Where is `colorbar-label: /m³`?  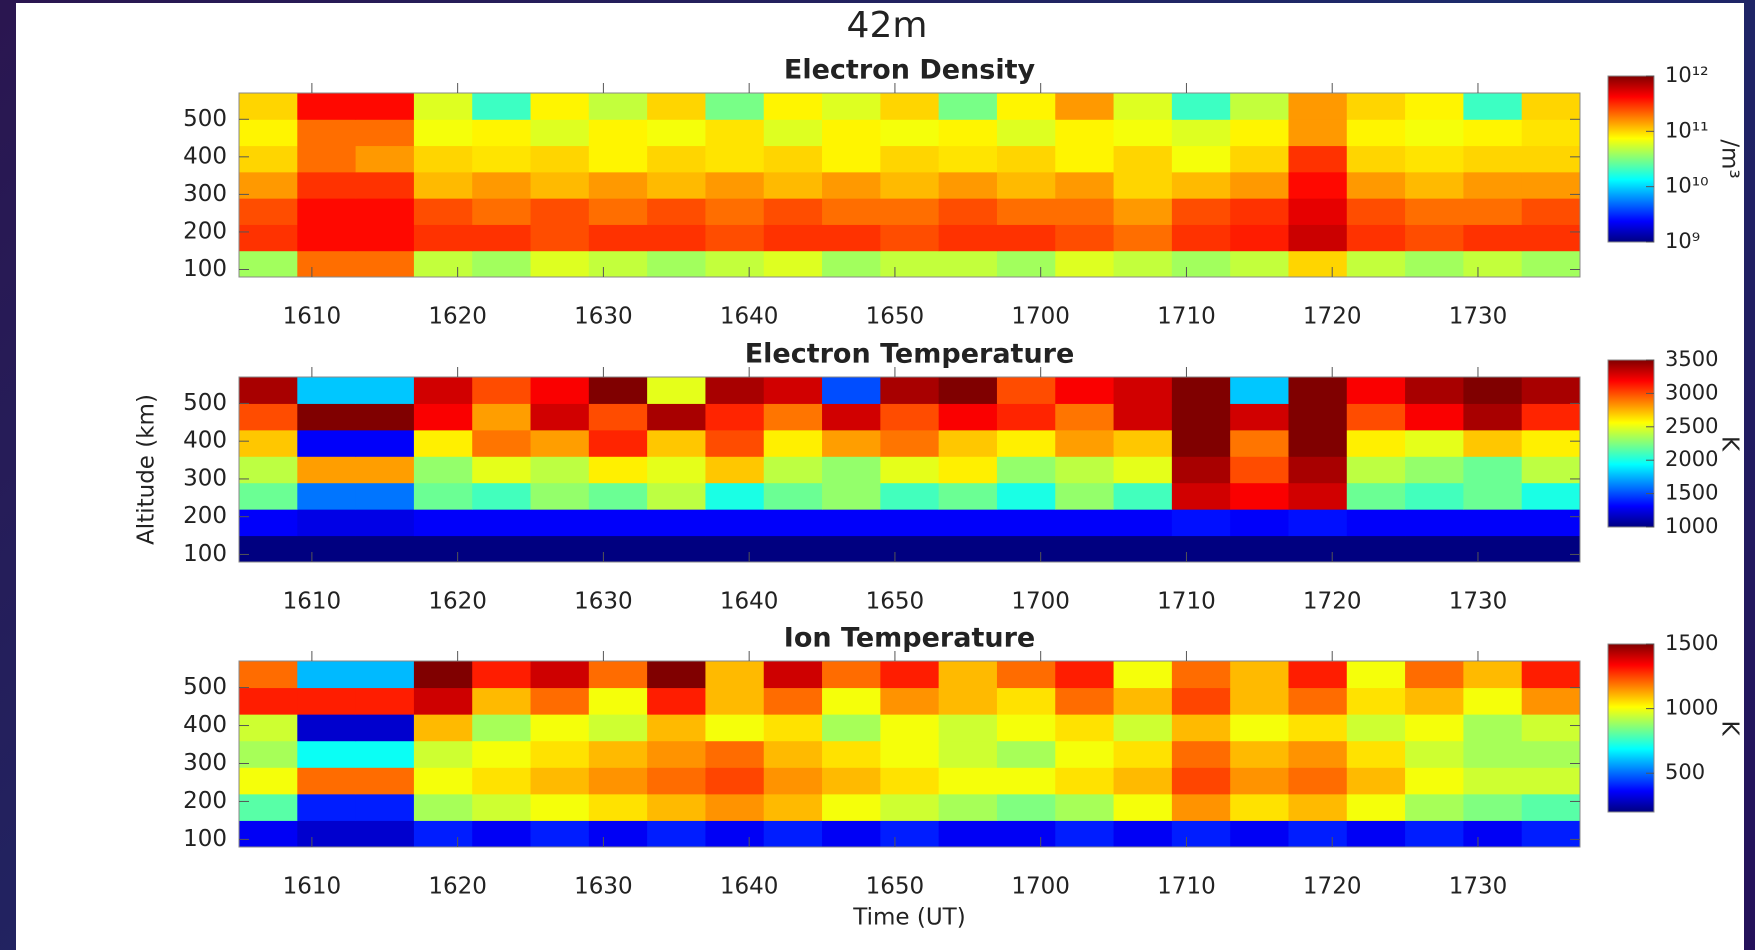 colorbar-label: /m³ is located at coordinates (1730, 158).